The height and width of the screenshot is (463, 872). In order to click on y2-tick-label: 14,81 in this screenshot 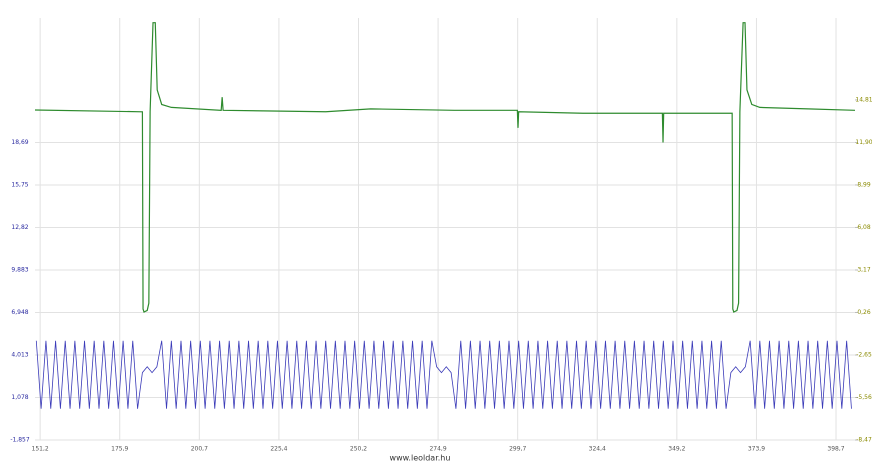, I will do `click(863, 99)`.